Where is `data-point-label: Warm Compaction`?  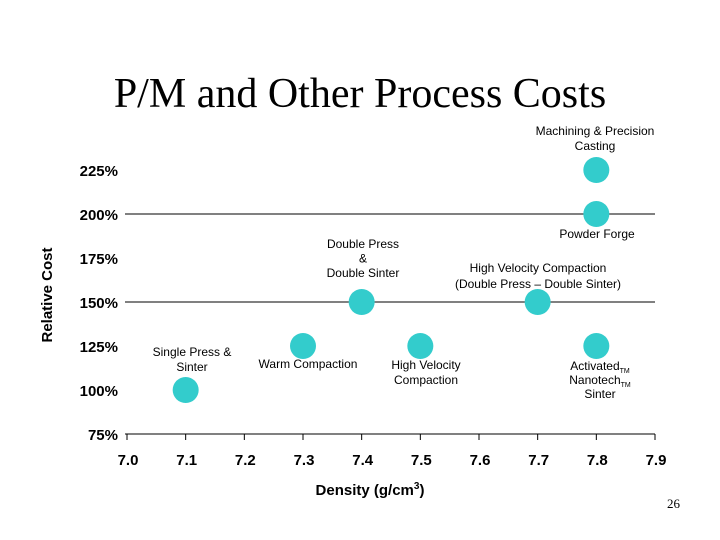 data-point-label: Warm Compaction is located at coordinates (308, 364).